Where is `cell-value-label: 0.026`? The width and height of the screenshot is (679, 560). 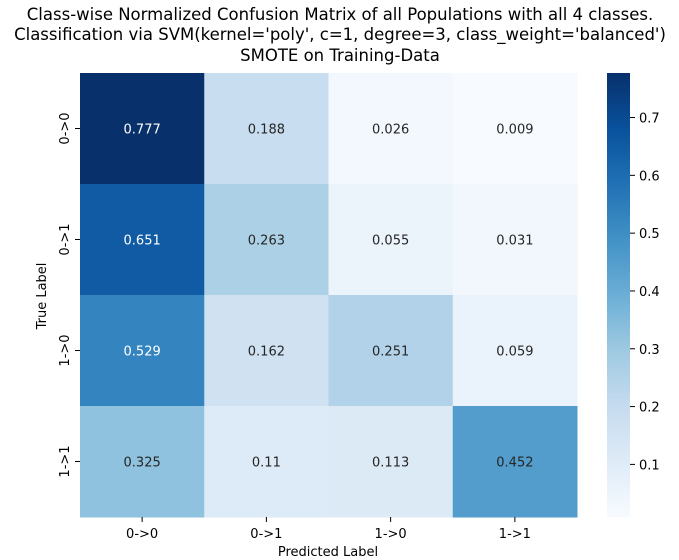
cell-value-label: 0.026 is located at coordinates (390, 130).